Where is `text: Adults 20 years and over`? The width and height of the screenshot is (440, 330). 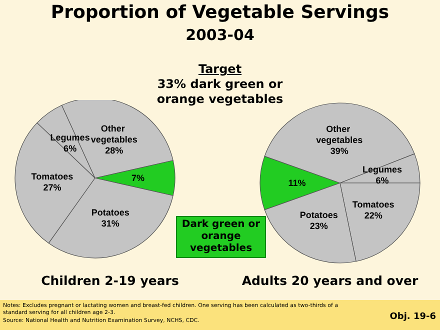
text: Adults 20 years and over is located at coordinates (330, 280).